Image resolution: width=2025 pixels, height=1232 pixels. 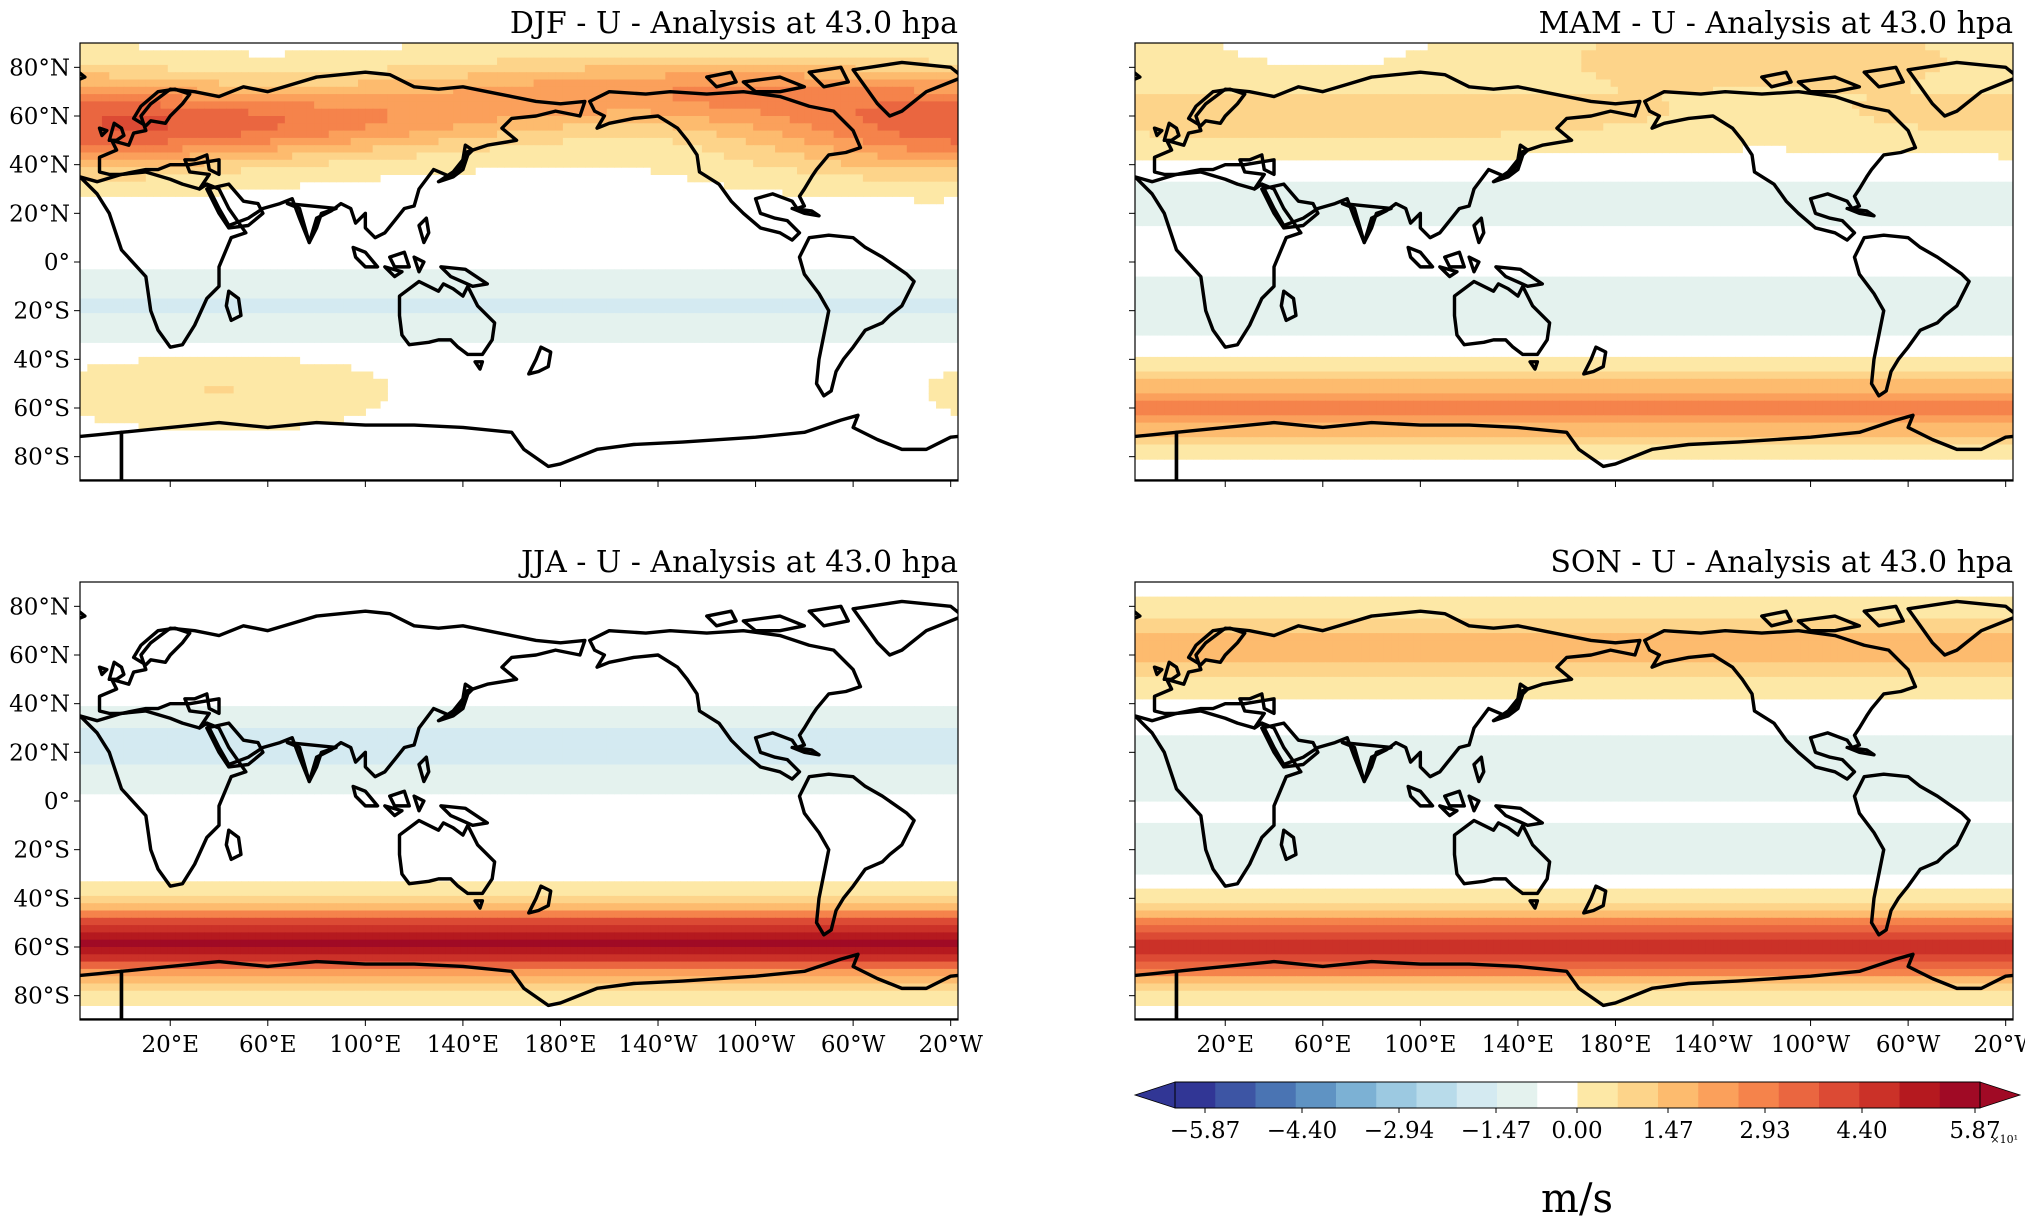 What do you see at coordinates (1399, 1131) in the screenshot?
I see `colorbar-tick-label: −2.94` at bounding box center [1399, 1131].